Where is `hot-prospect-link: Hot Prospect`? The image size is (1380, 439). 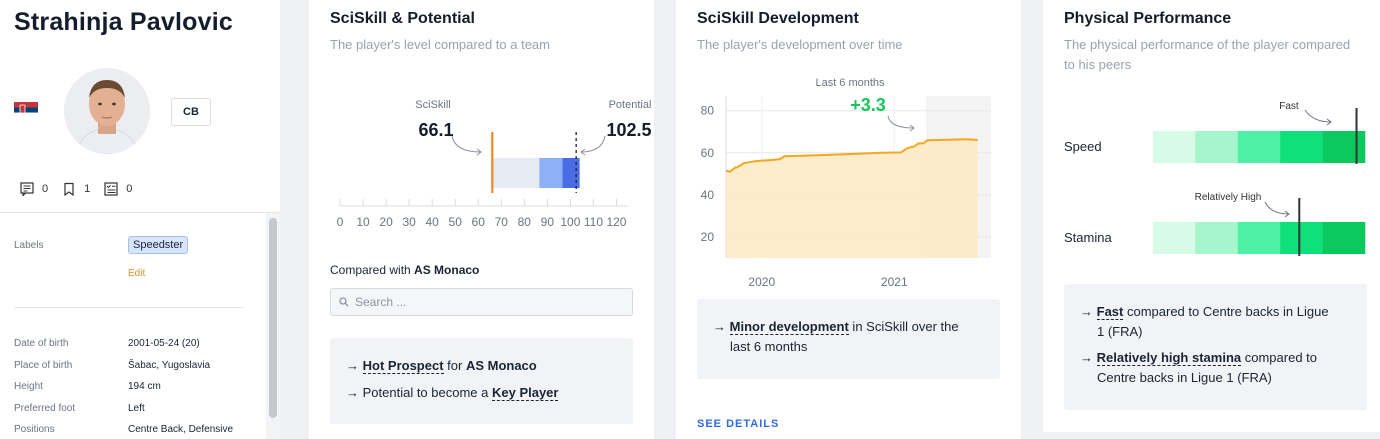
hot-prospect-link: Hot Prospect is located at coordinates (403, 366).